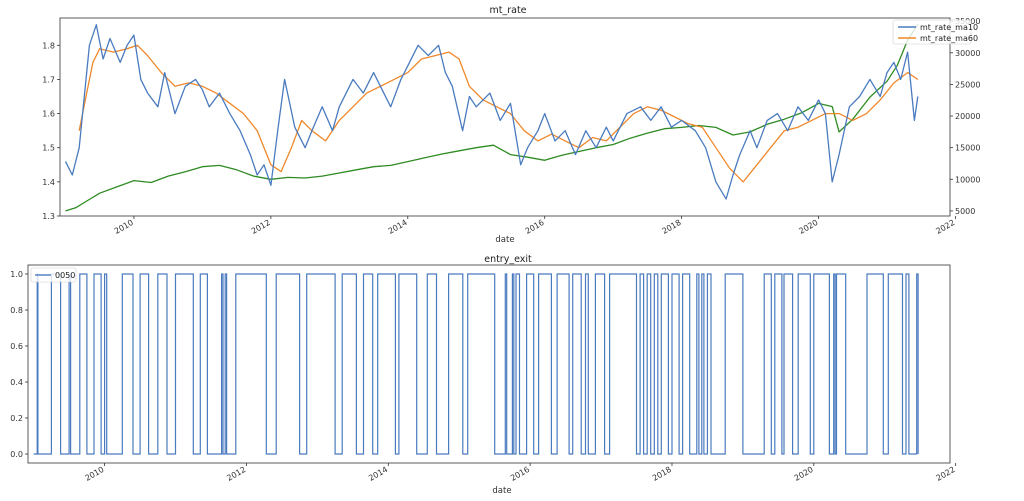  What do you see at coordinates (48, 216) in the screenshot?
I see `y-tick-label: 1.3` at bounding box center [48, 216].